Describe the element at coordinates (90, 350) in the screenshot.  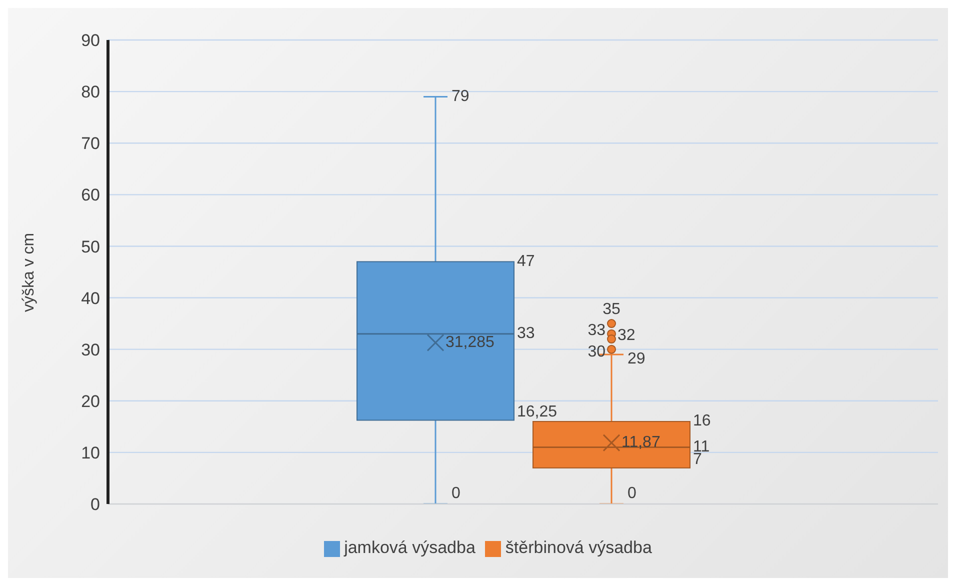
I see `y-tick-label: 30` at that location.